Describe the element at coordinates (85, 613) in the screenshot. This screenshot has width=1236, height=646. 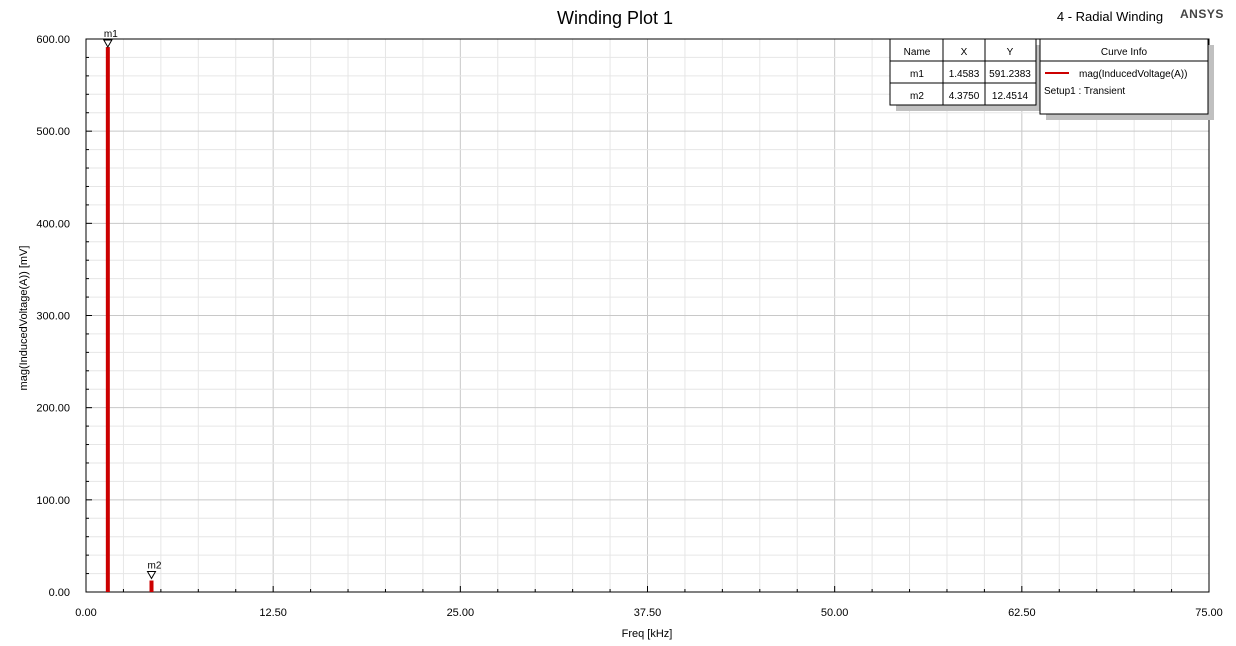
I see `x-tick-label: 0.00` at that location.